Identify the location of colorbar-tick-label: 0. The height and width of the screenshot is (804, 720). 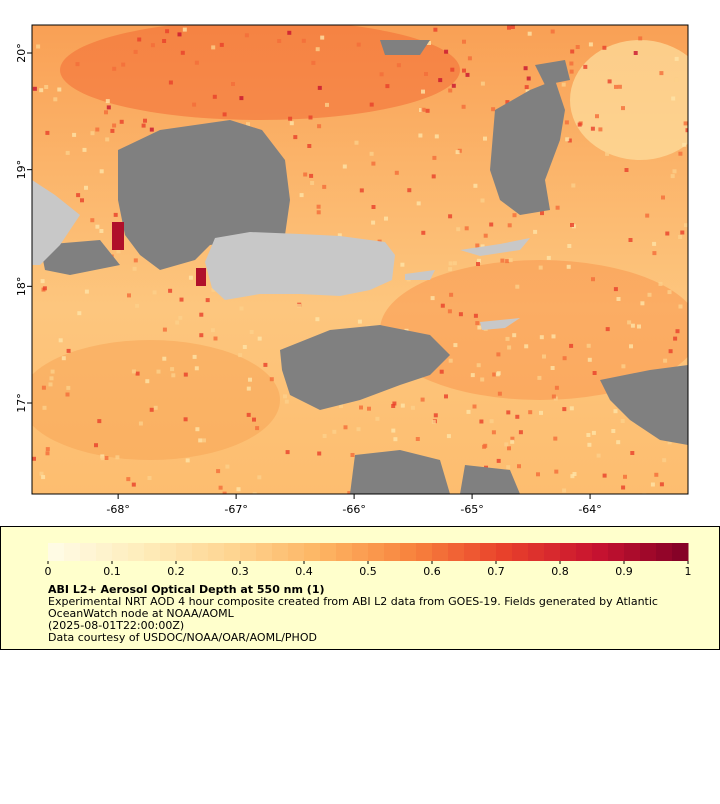
(48, 571).